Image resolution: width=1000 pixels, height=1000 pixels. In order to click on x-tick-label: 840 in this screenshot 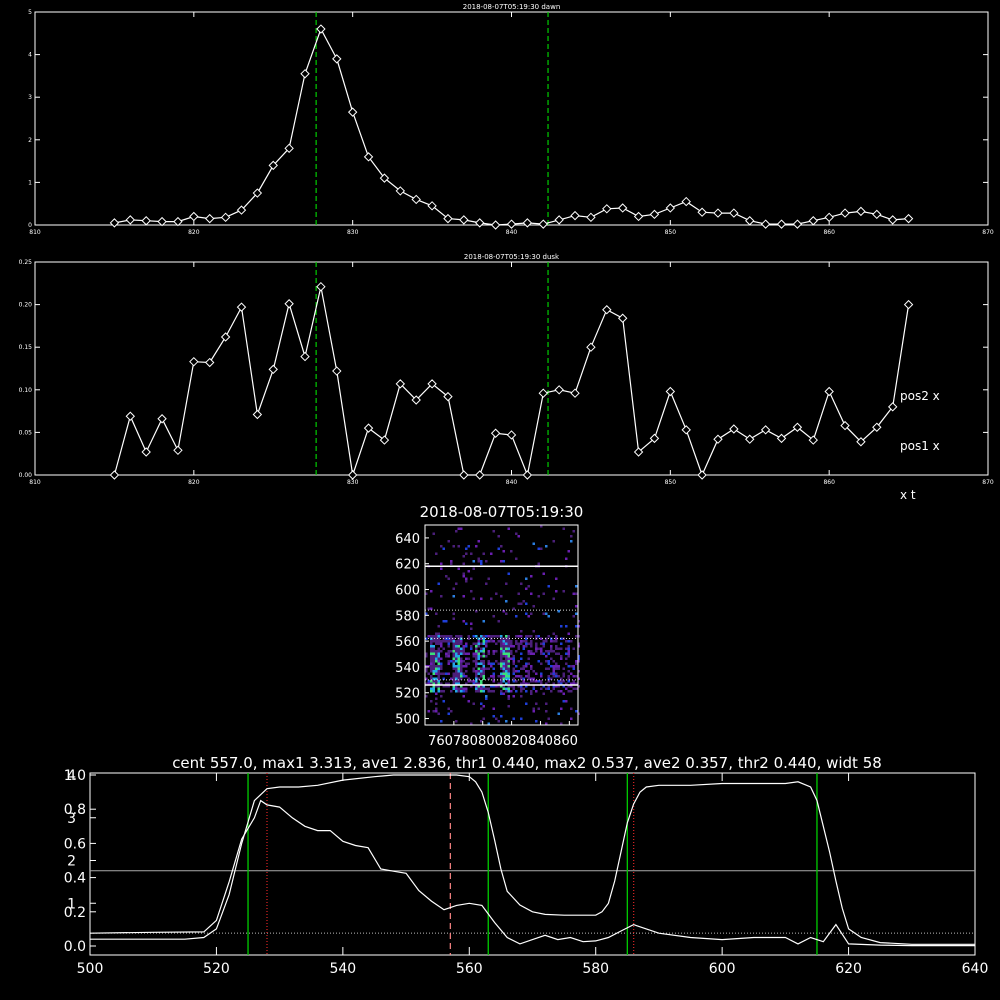, I will do `click(512, 482)`.